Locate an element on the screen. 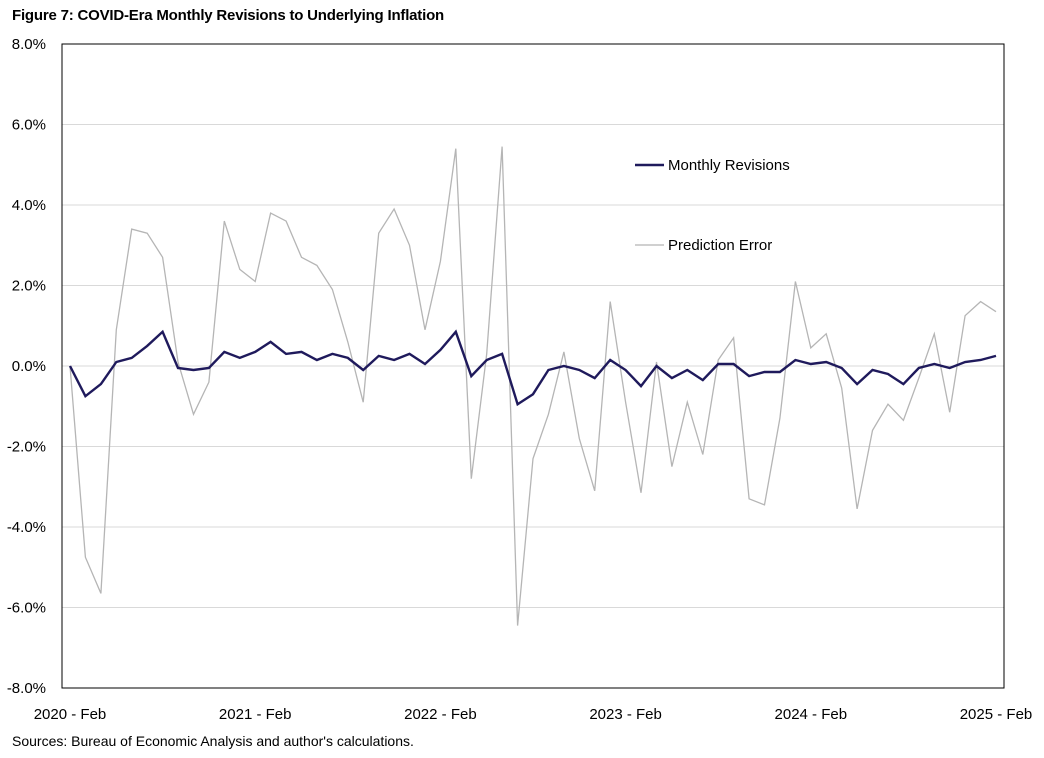 This screenshot has height=758, width=1044. y-tick-label: 2.0% is located at coordinates (29, 286).